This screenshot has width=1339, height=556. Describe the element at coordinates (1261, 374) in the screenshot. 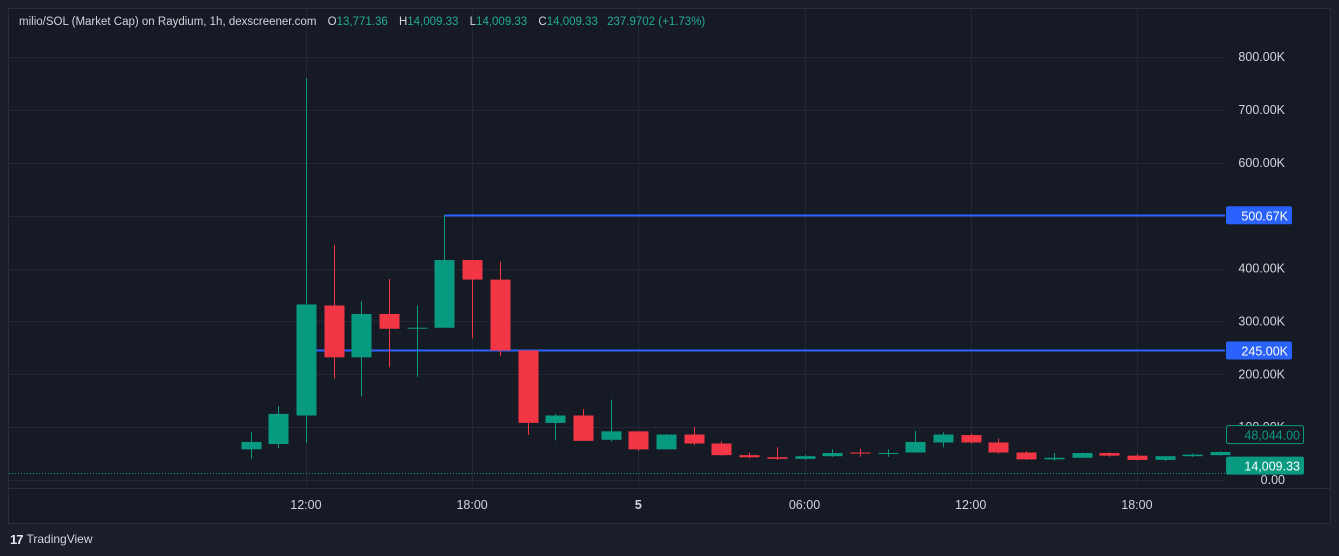

I see `y-axis-tick-label: 200.00K` at that location.